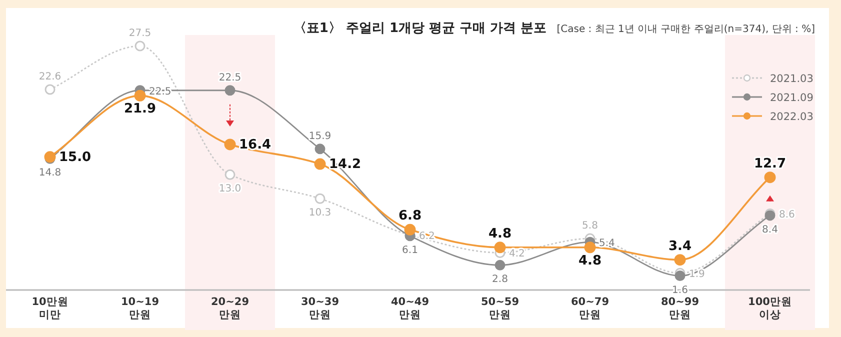  What do you see at coordinates (320, 308) in the screenshot?
I see `x-tick-label: 30~39 만원` at bounding box center [320, 308].